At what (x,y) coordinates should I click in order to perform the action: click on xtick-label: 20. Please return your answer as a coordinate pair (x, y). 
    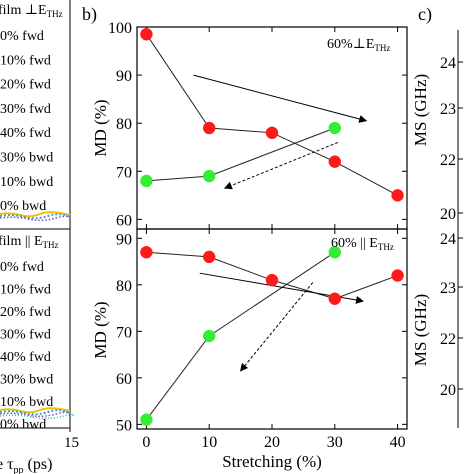
    Looking at the image, I should click on (272, 442).